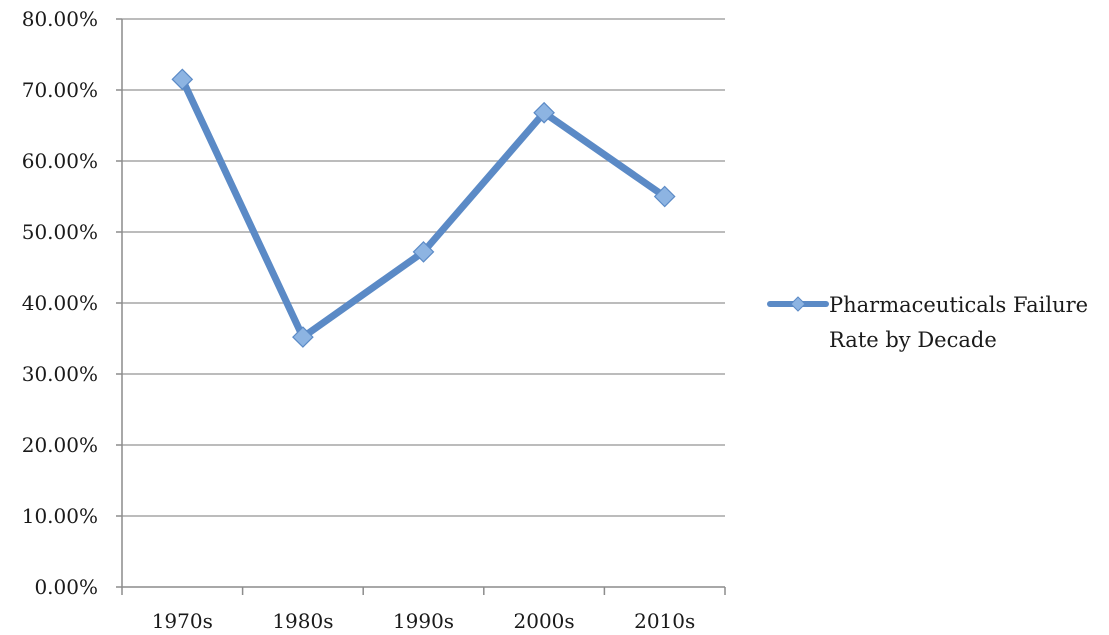  Describe the element at coordinates (182, 621) in the screenshot. I see `x-tick-label: 1970s` at that location.